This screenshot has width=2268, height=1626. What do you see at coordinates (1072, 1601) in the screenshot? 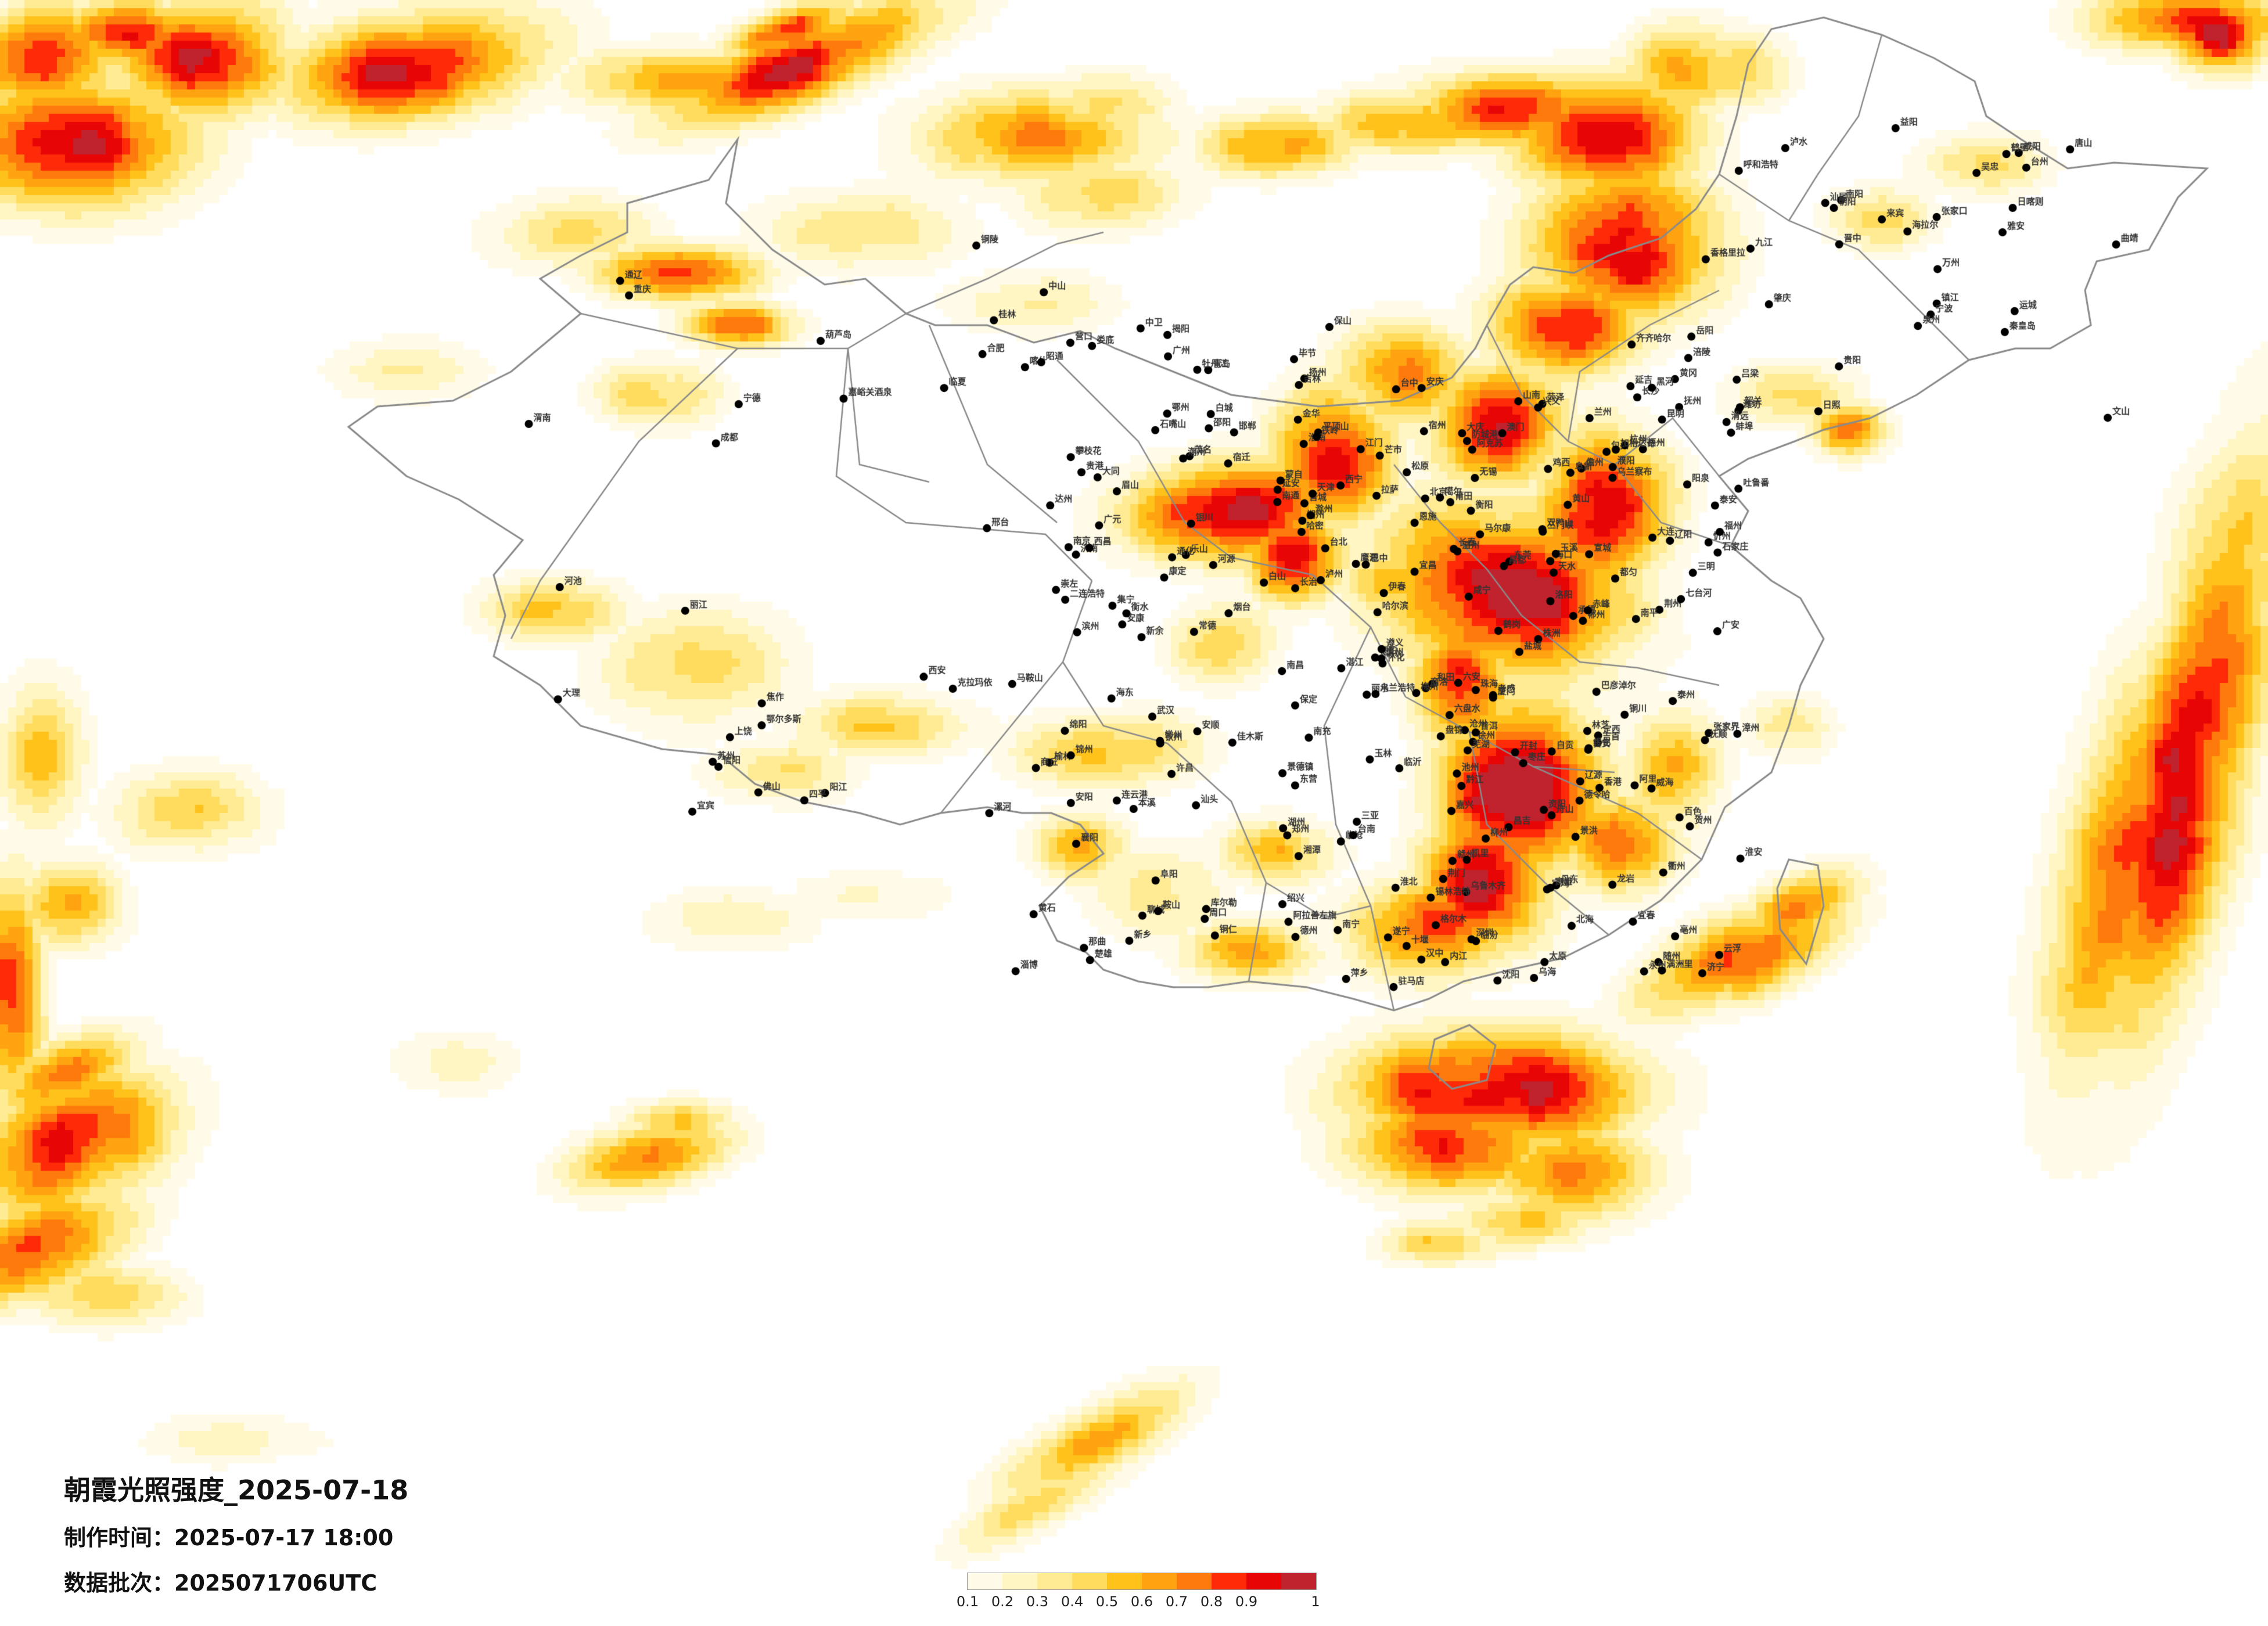
I see `legend-tick: 0.4` at bounding box center [1072, 1601].